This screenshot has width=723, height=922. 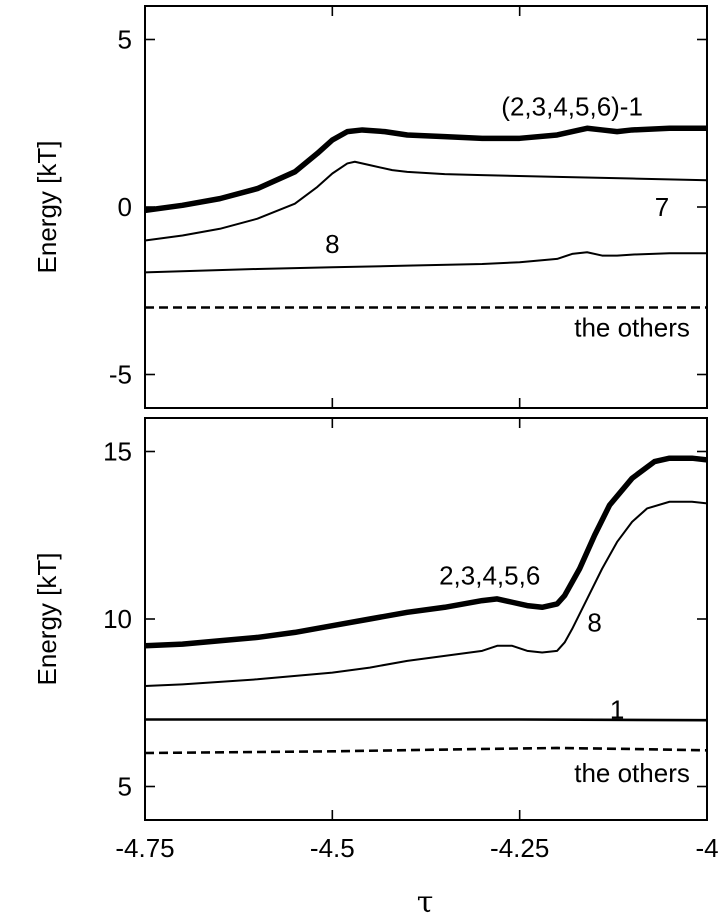 I want to click on series-annotation: 1, so click(x=617, y=709).